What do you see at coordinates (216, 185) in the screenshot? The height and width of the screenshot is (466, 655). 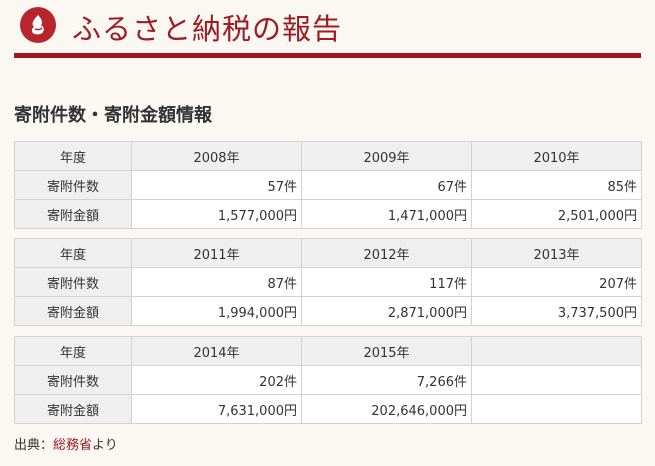 I see `count-cell: 57件` at bounding box center [216, 185].